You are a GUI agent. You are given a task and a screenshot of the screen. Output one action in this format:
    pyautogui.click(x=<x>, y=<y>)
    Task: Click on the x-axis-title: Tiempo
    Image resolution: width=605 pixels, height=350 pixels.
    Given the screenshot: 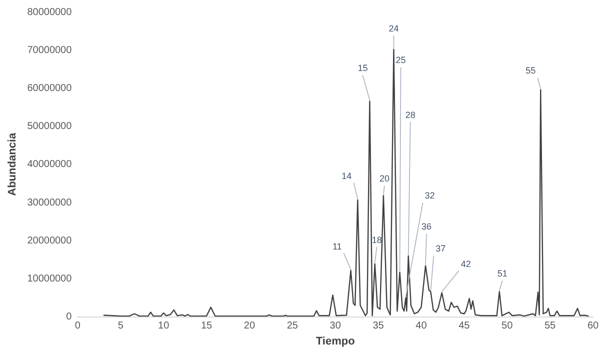 What is the action you would take?
    pyautogui.click(x=336, y=341)
    